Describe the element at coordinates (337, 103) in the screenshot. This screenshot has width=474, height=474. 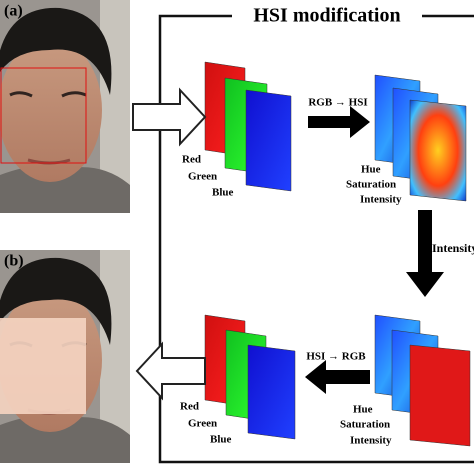
I see `step-label: RGB → HSI` at that location.